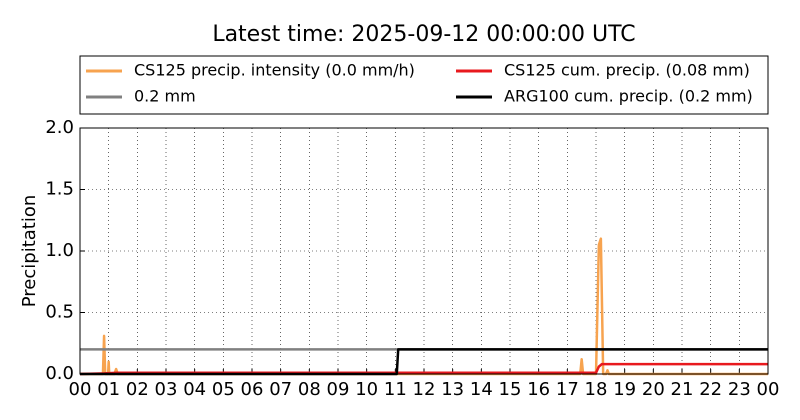 The width and height of the screenshot is (800, 420). Describe the element at coordinates (628, 96) in the screenshot. I see `legend-label: ARG100 cum. precip. (0.2 mm)` at that location.